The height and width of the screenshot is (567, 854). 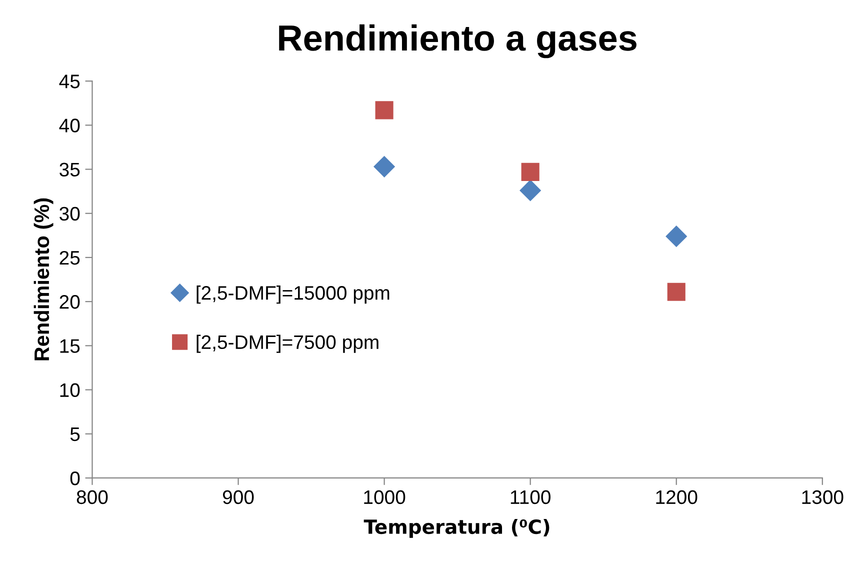 What do you see at coordinates (75, 478) in the screenshot?
I see `y-tick-label: 0` at bounding box center [75, 478].